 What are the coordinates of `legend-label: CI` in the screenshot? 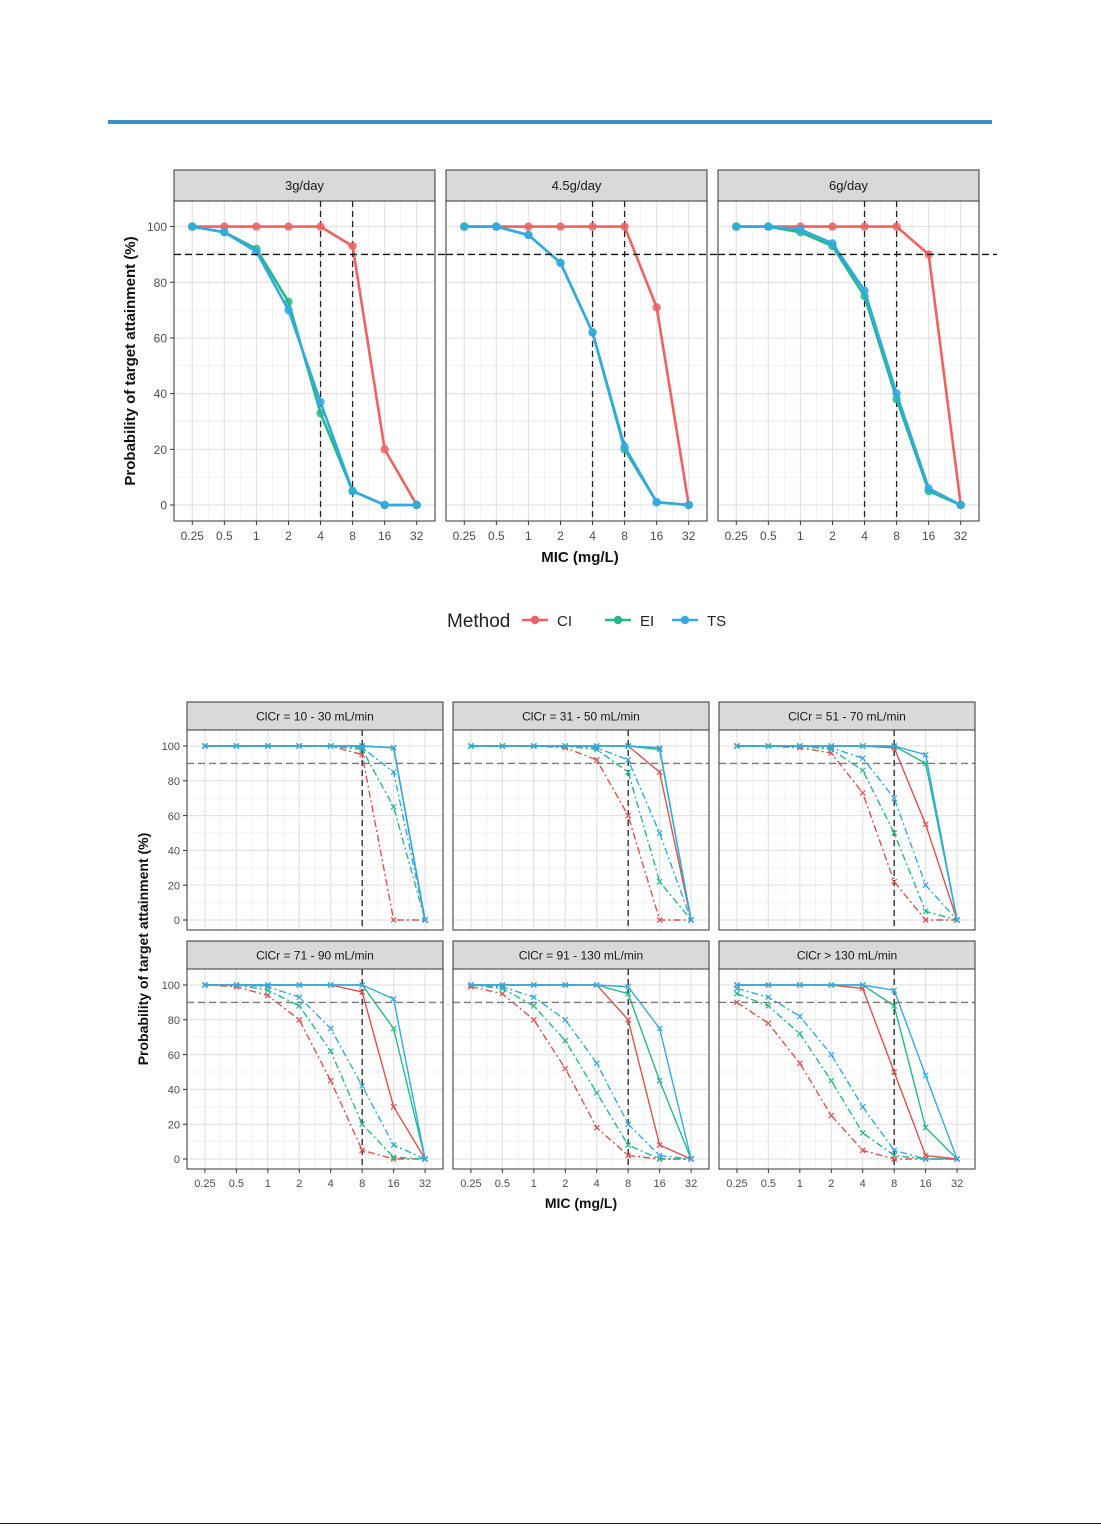 It's located at (564, 621).